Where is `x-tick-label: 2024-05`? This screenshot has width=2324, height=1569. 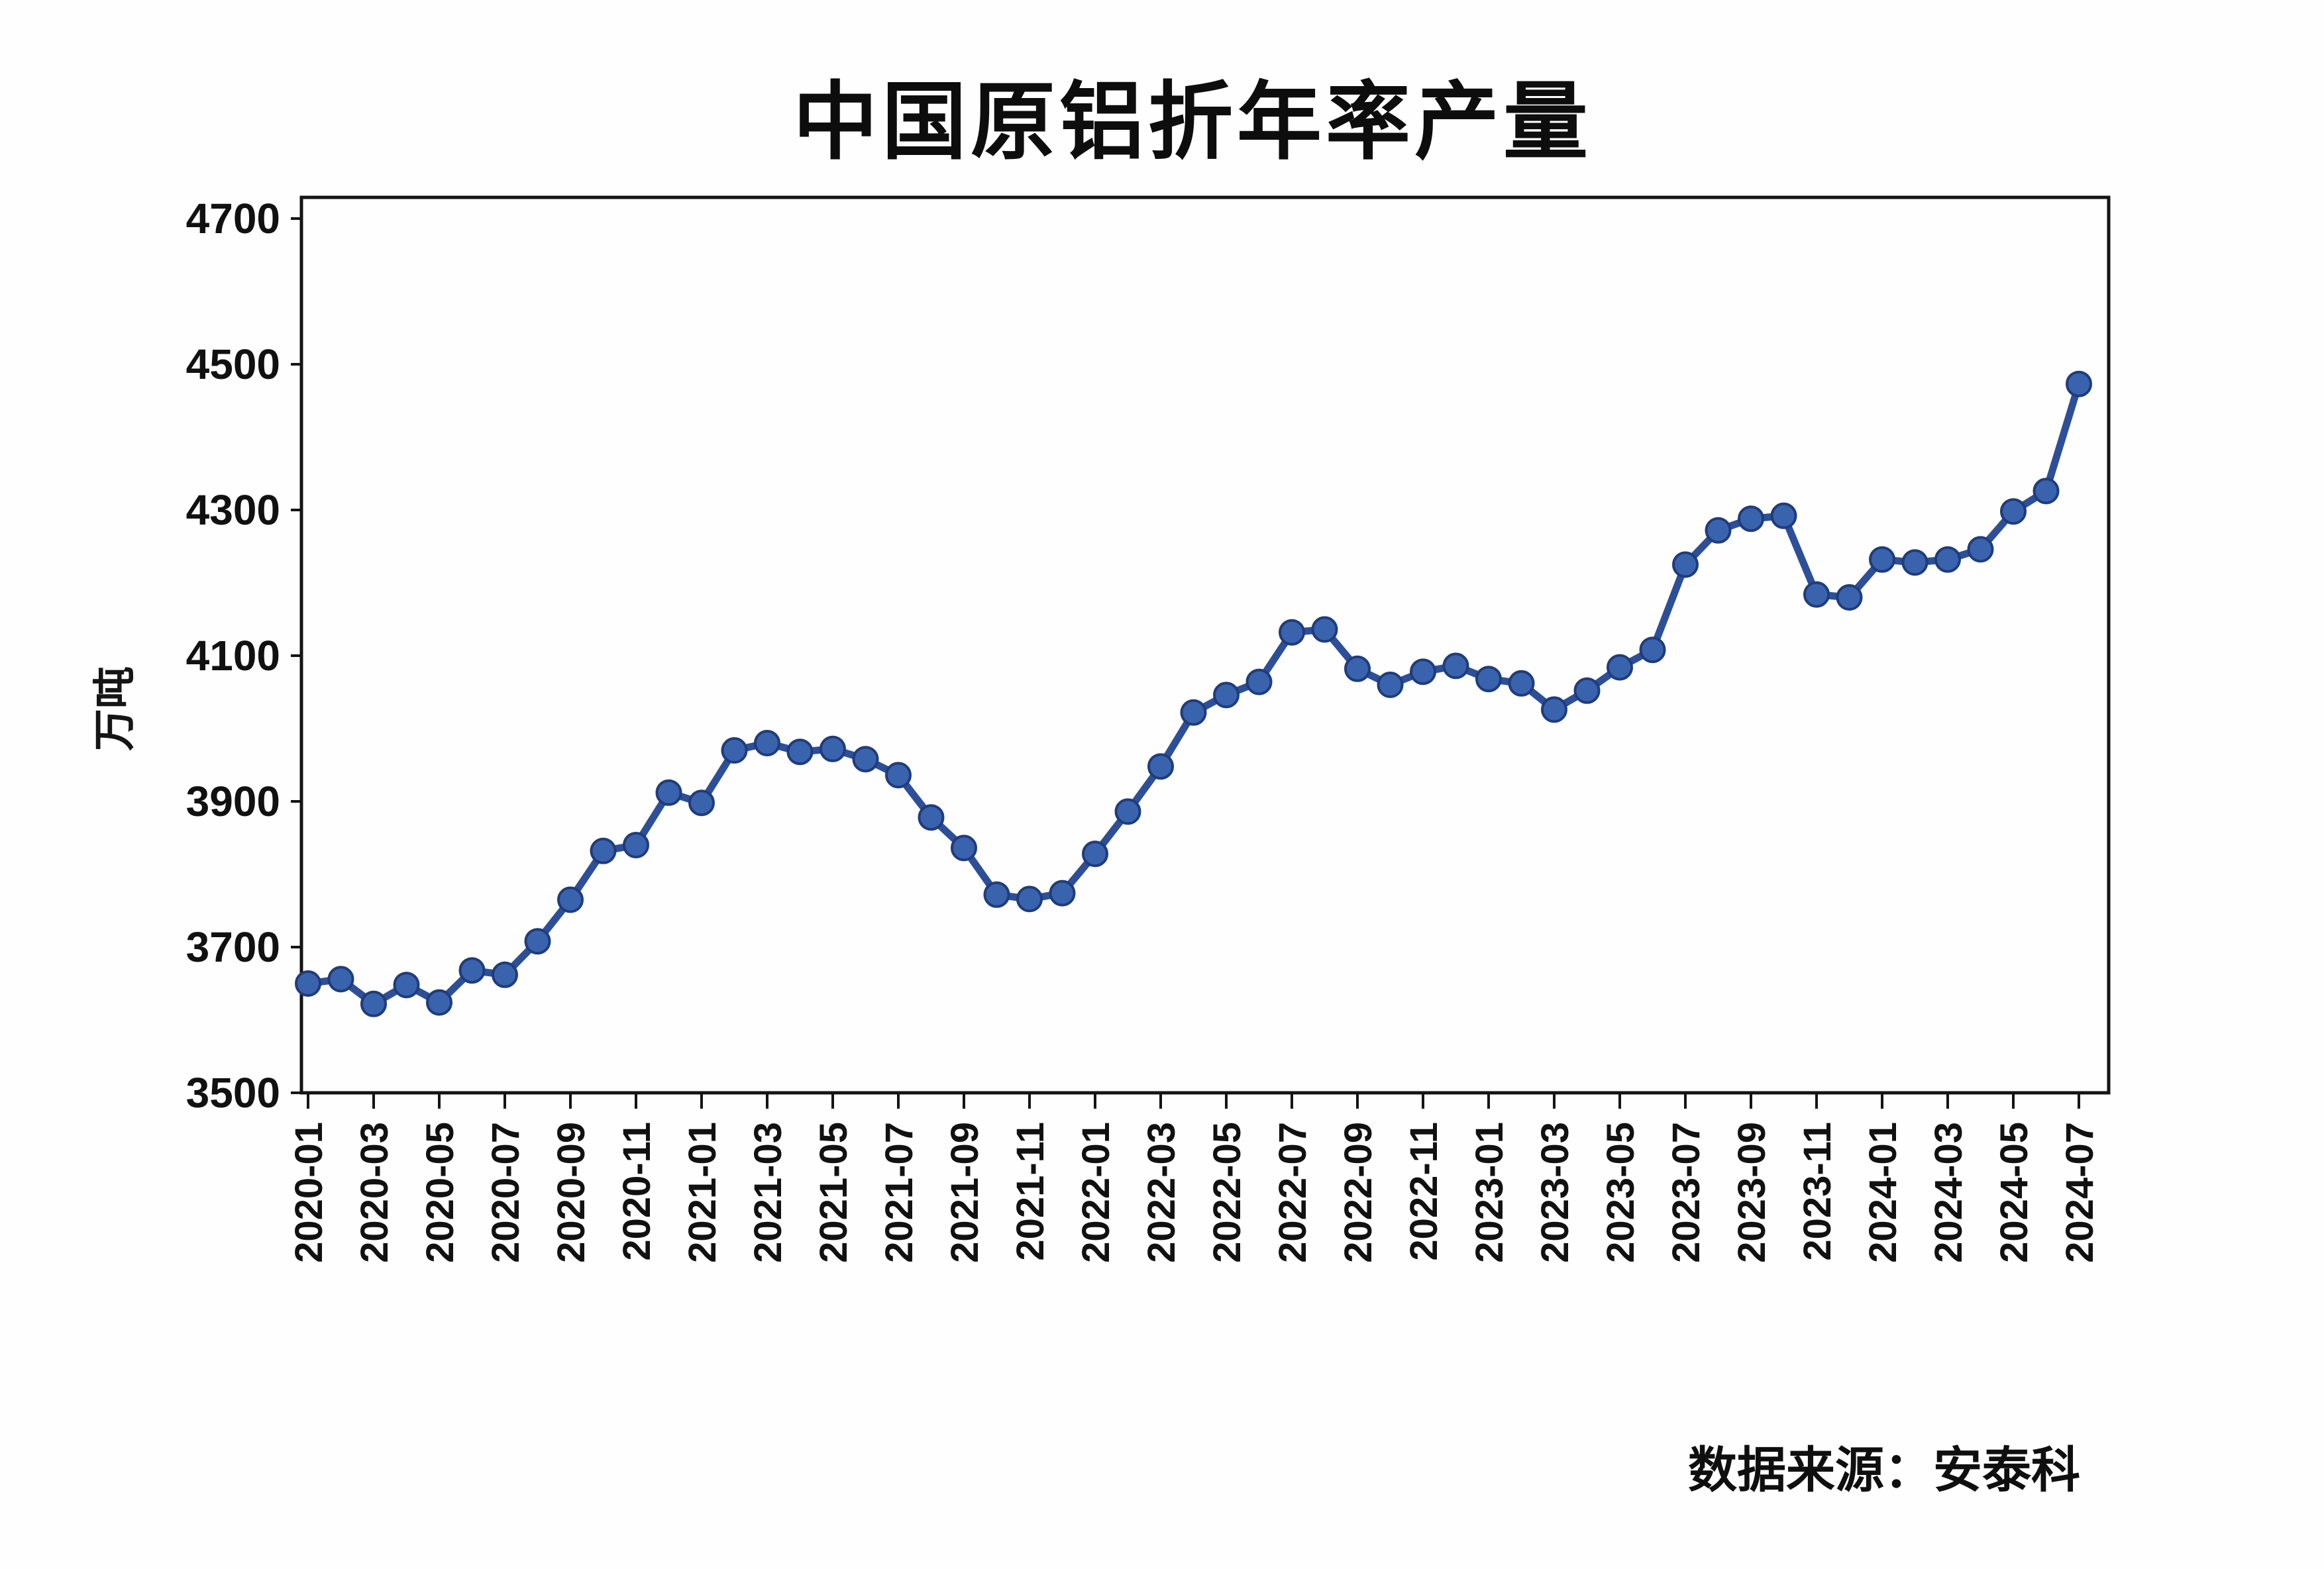
x-tick-label: 2024-05 is located at coordinates (2014, 1192).